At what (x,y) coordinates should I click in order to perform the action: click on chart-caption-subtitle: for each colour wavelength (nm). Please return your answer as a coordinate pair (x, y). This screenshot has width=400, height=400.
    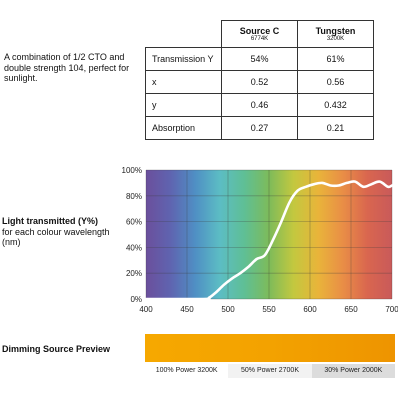
    Looking at the image, I should click on (56, 237).